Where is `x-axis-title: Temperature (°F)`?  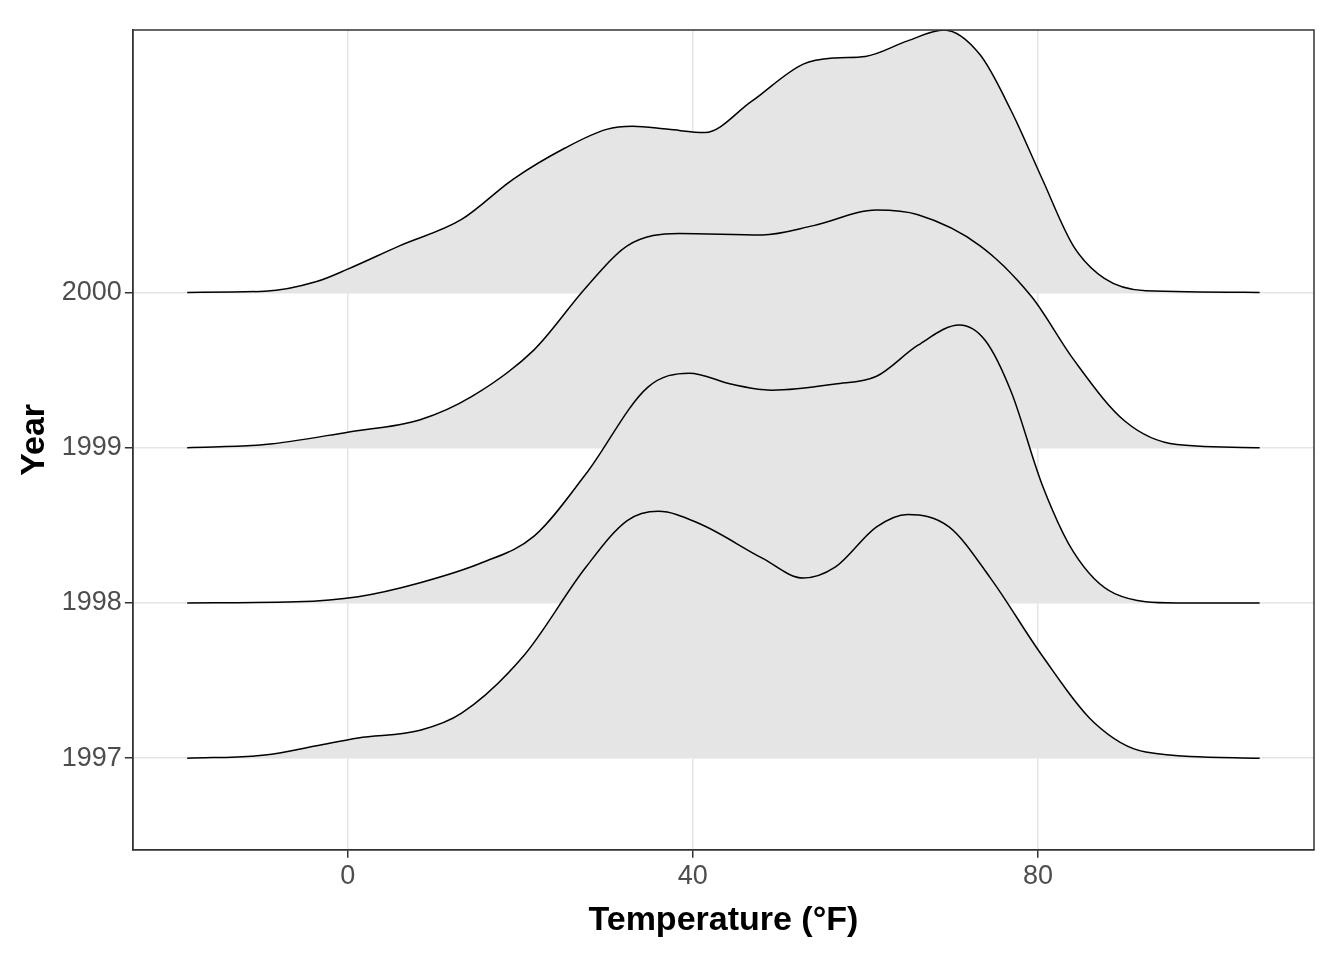
x-axis-title: Temperature (°F) is located at coordinates (723, 917).